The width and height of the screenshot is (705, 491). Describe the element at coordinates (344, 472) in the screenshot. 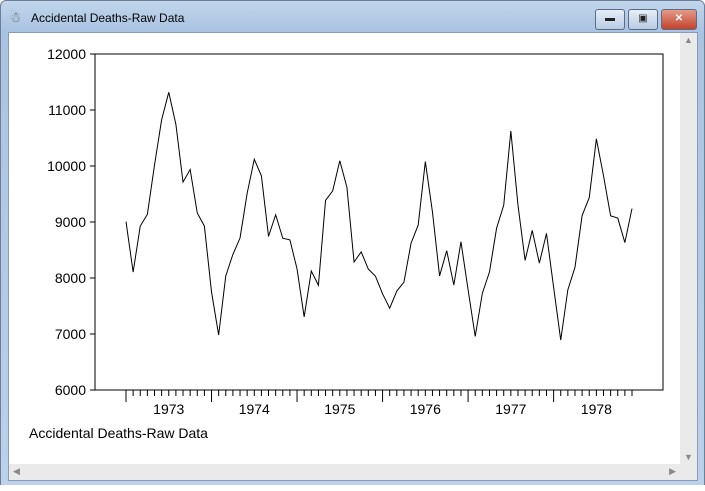

I see `horizontal-scrollbar: ◀ ▶` at that location.